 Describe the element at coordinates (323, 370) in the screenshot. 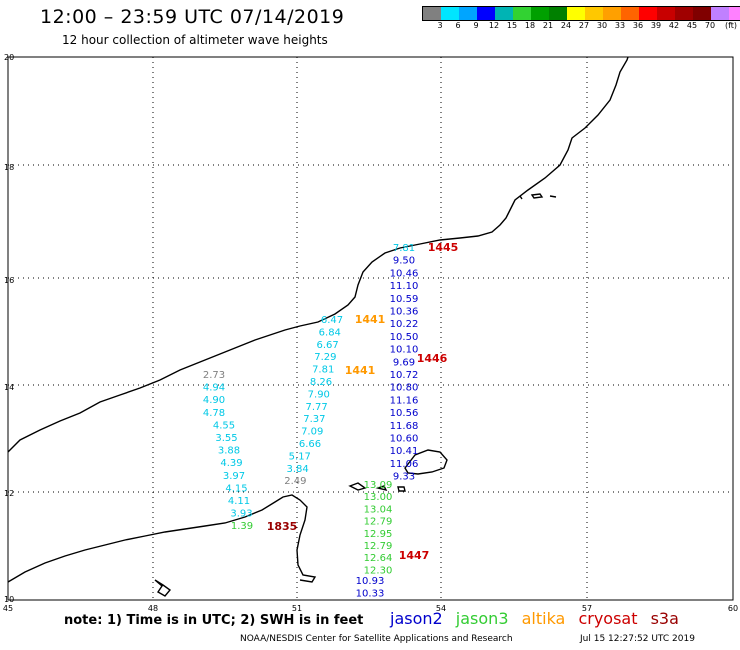

I see `wave-height-value: 7.81` at that location.